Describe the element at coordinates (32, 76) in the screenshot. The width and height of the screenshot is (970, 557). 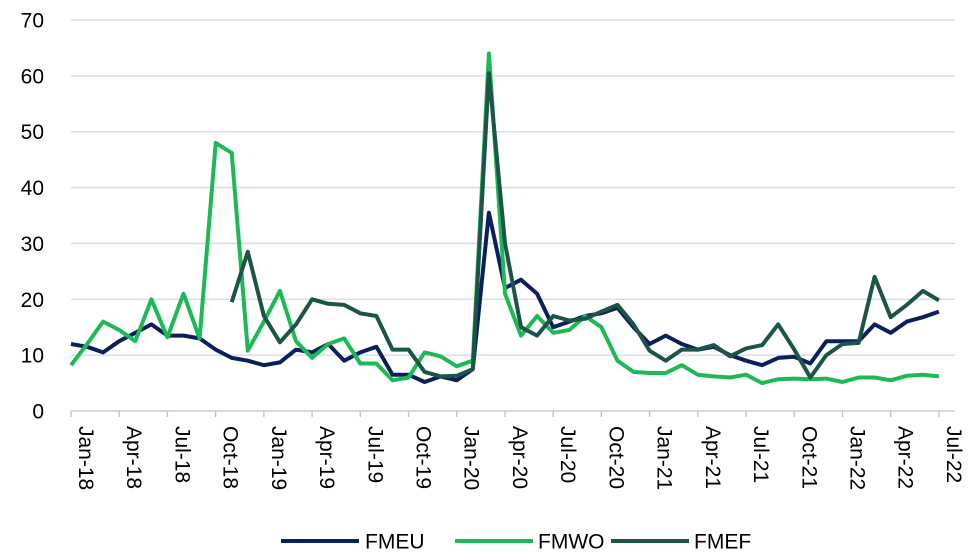
I see `y-tick-label: 60` at that location.